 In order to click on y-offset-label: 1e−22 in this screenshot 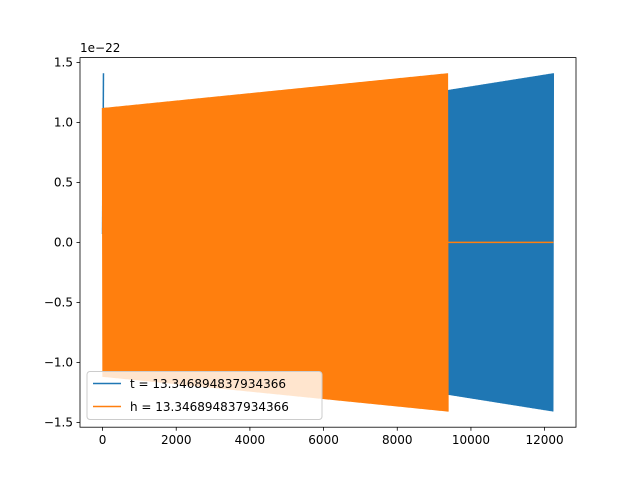, I will do `click(100, 48)`.